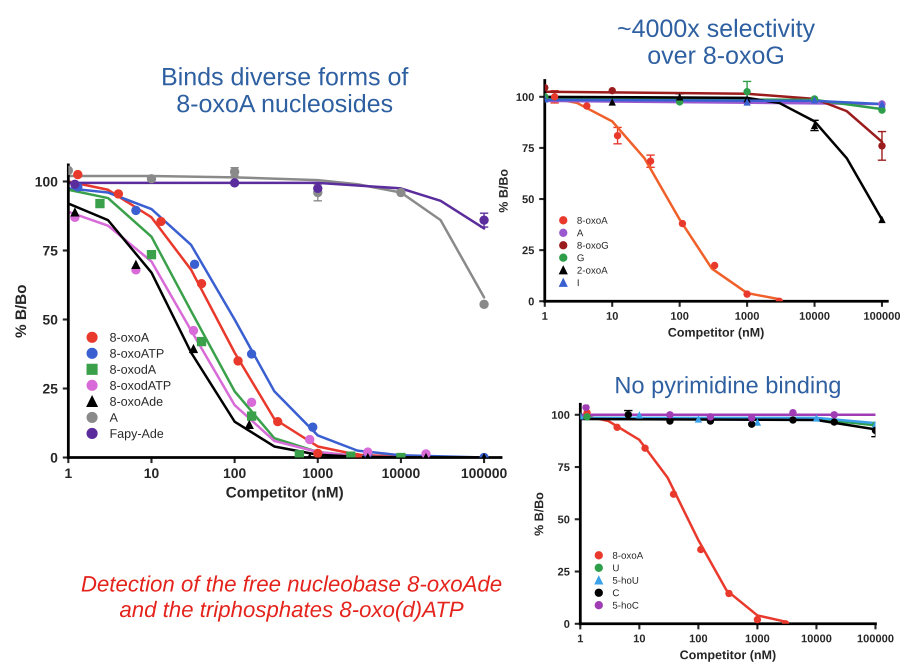 This screenshot has height=665, width=911. I want to click on legend-label: C, so click(616, 592).